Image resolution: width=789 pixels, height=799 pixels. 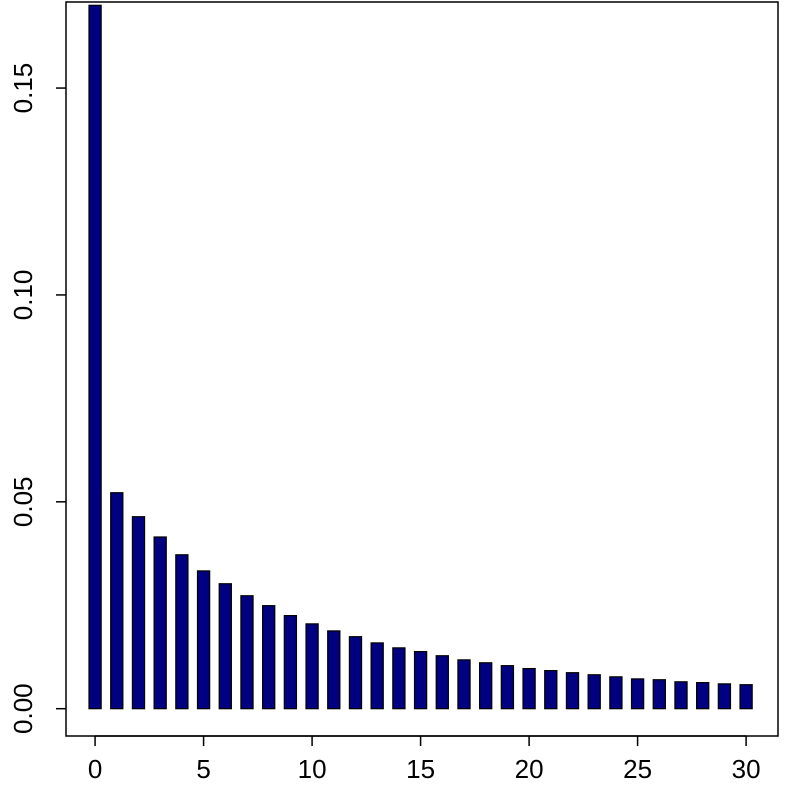 I want to click on y-tick-label: 0.05, so click(x=23, y=502).